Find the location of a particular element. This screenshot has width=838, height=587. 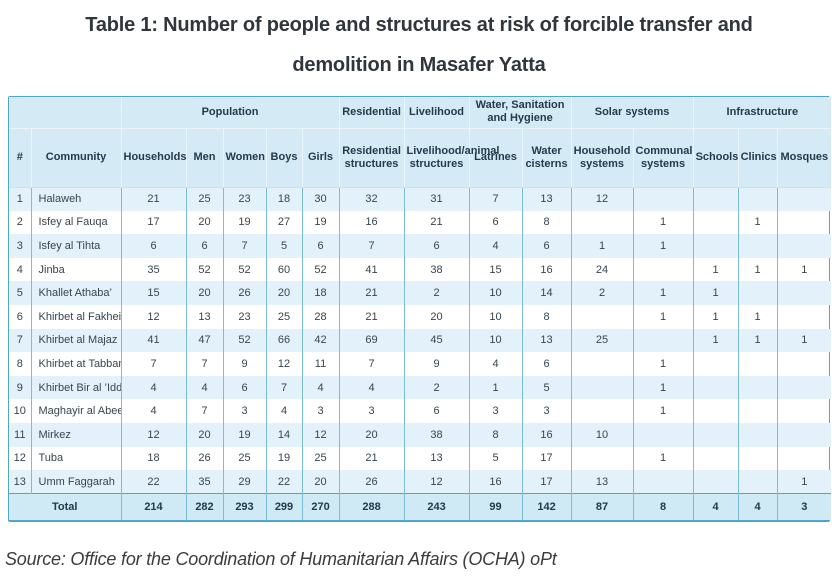

total-value: 142 is located at coordinates (546, 506).